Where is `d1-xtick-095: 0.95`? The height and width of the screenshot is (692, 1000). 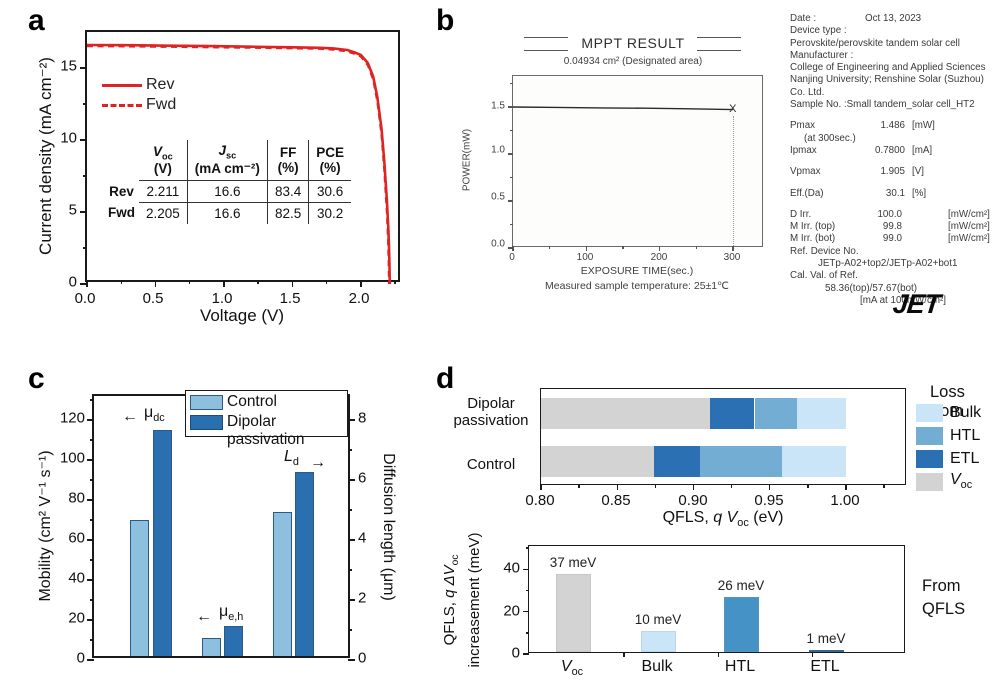 d1-xtick-095: 0.95 is located at coordinates (769, 500).